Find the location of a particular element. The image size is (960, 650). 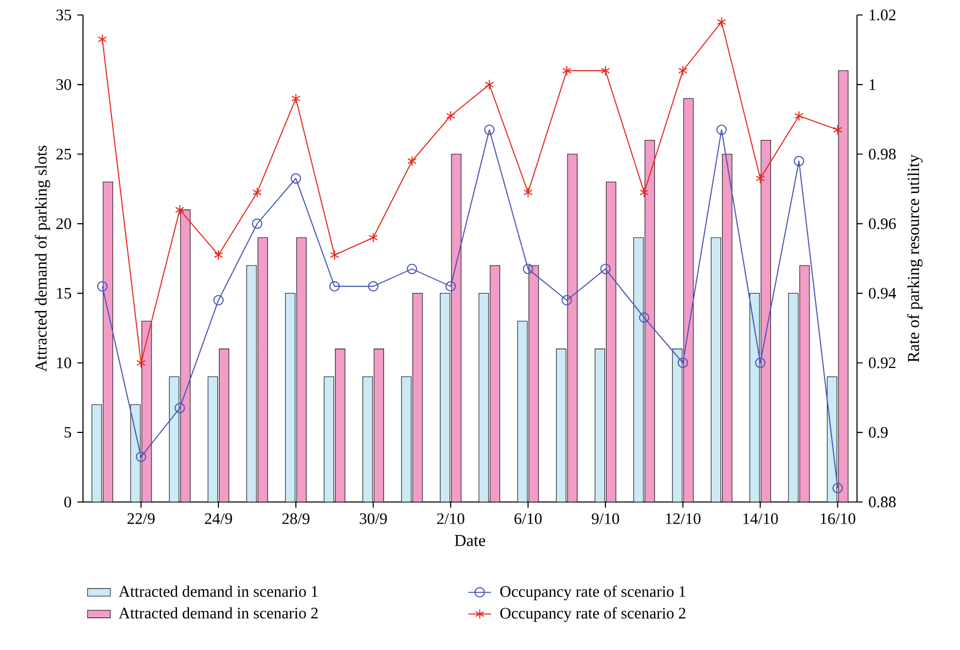

legend-label: Occupancy rate of scenario 2 is located at coordinates (593, 614).